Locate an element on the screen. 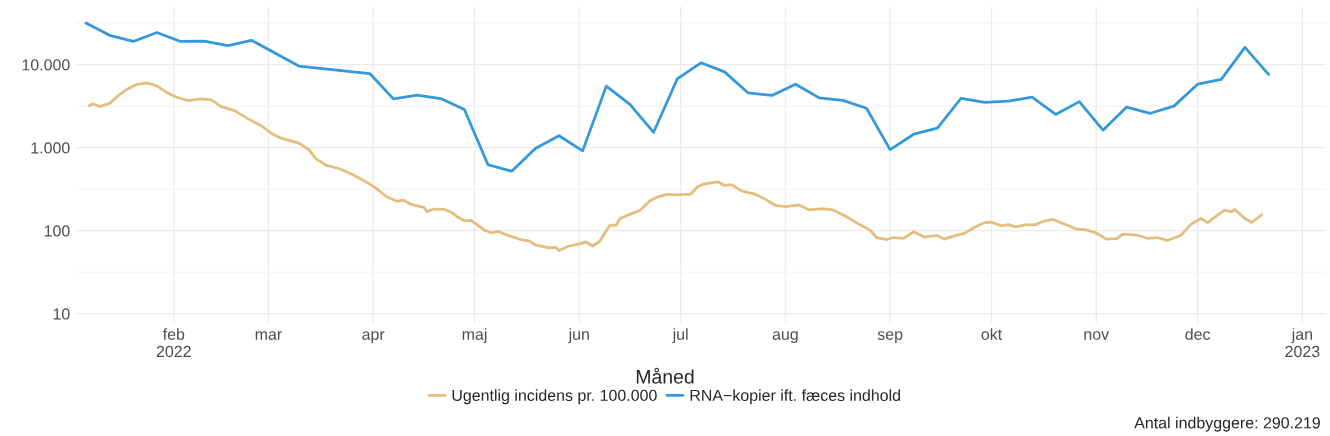  legend-label: RNA−kopier ift. fæces indhold is located at coordinates (795, 397).